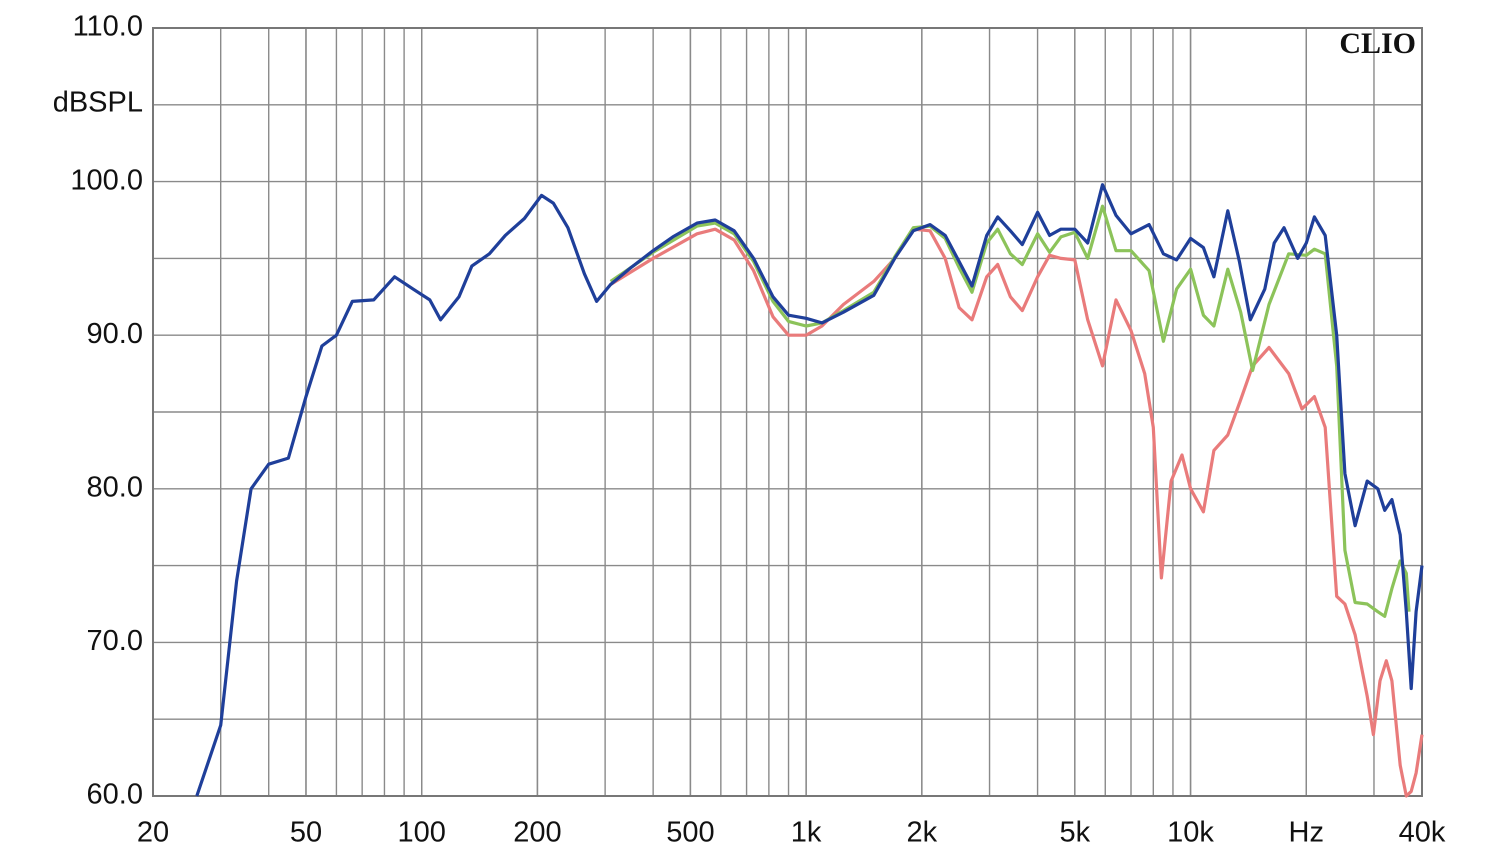  What do you see at coordinates (1377, 43) in the screenshot?
I see `chart-title: CLIO` at bounding box center [1377, 43].